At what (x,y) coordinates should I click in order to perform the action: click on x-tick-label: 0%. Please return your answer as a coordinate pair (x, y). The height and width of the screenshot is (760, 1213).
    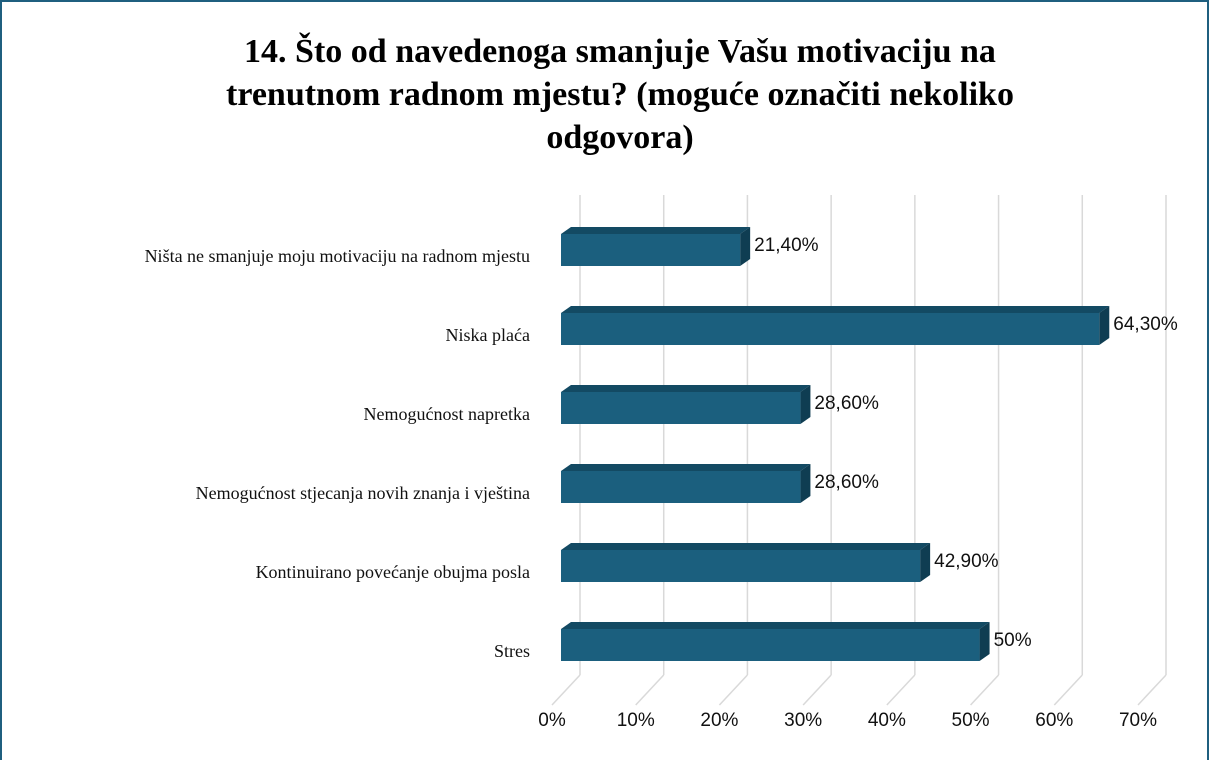
    Looking at the image, I should click on (552, 720).